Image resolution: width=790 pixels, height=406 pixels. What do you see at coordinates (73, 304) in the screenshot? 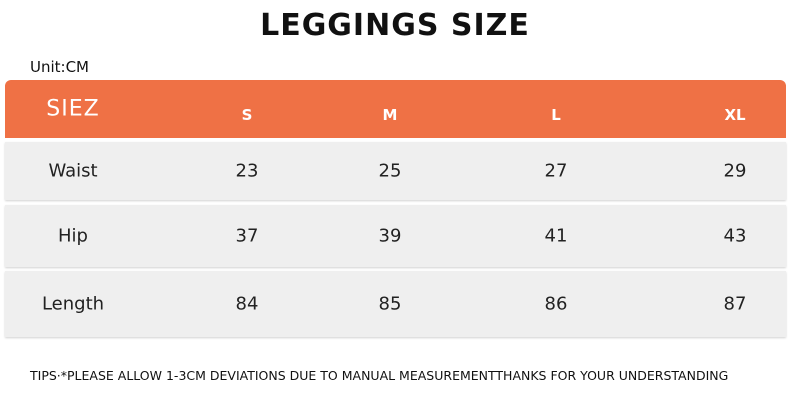
I see `row-label: Length` at bounding box center [73, 304].